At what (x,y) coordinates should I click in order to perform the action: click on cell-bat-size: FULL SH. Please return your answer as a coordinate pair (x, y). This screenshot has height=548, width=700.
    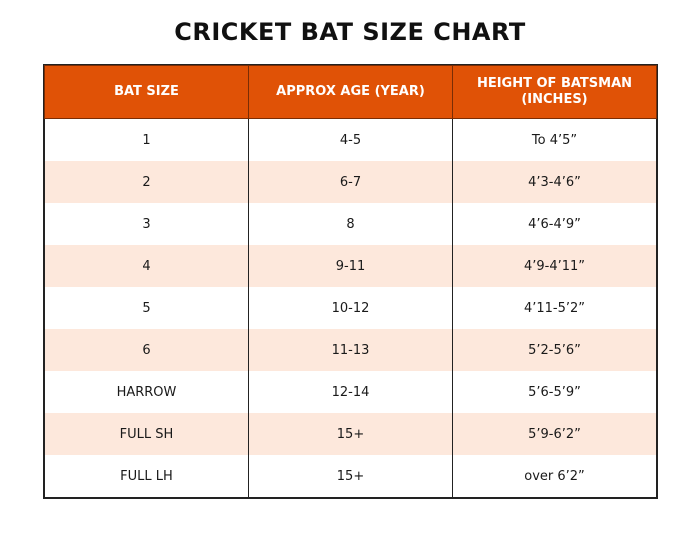
    Looking at the image, I should click on (146, 434).